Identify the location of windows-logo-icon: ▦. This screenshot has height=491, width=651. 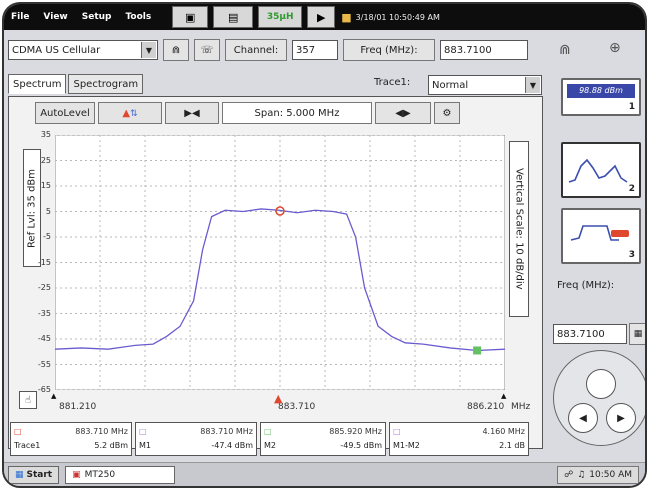
(19, 474).